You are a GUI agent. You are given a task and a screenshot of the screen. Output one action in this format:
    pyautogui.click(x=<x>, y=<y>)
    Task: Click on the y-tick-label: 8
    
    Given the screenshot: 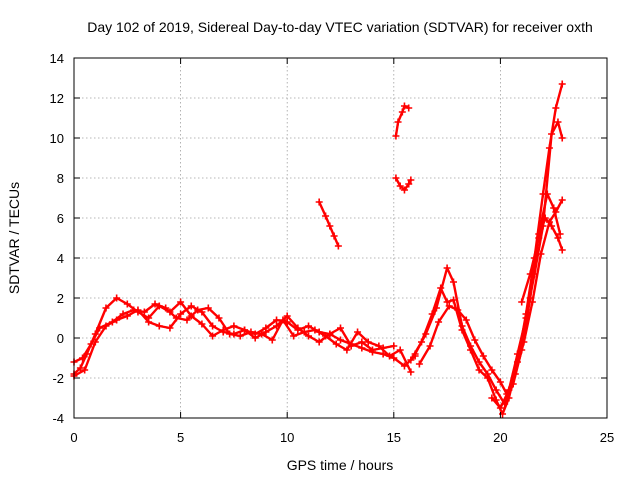 What is the action you would take?
    pyautogui.click(x=60, y=178)
    